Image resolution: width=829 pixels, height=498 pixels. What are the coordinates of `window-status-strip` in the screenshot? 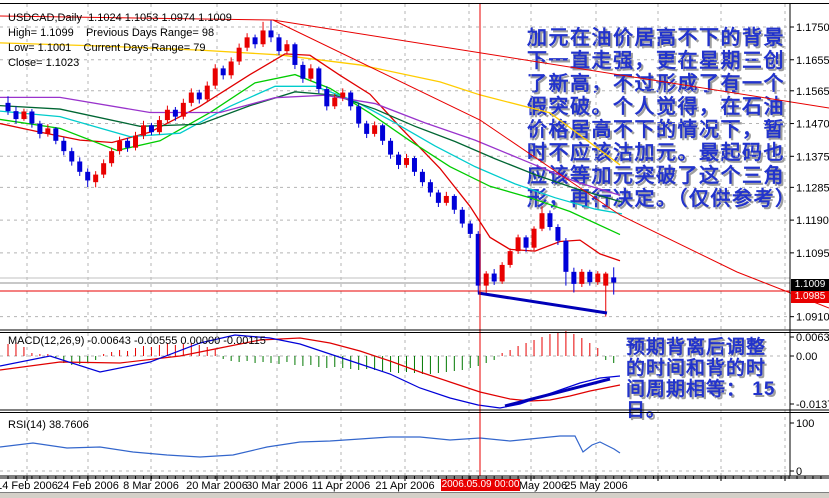 It's located at (414, 495).